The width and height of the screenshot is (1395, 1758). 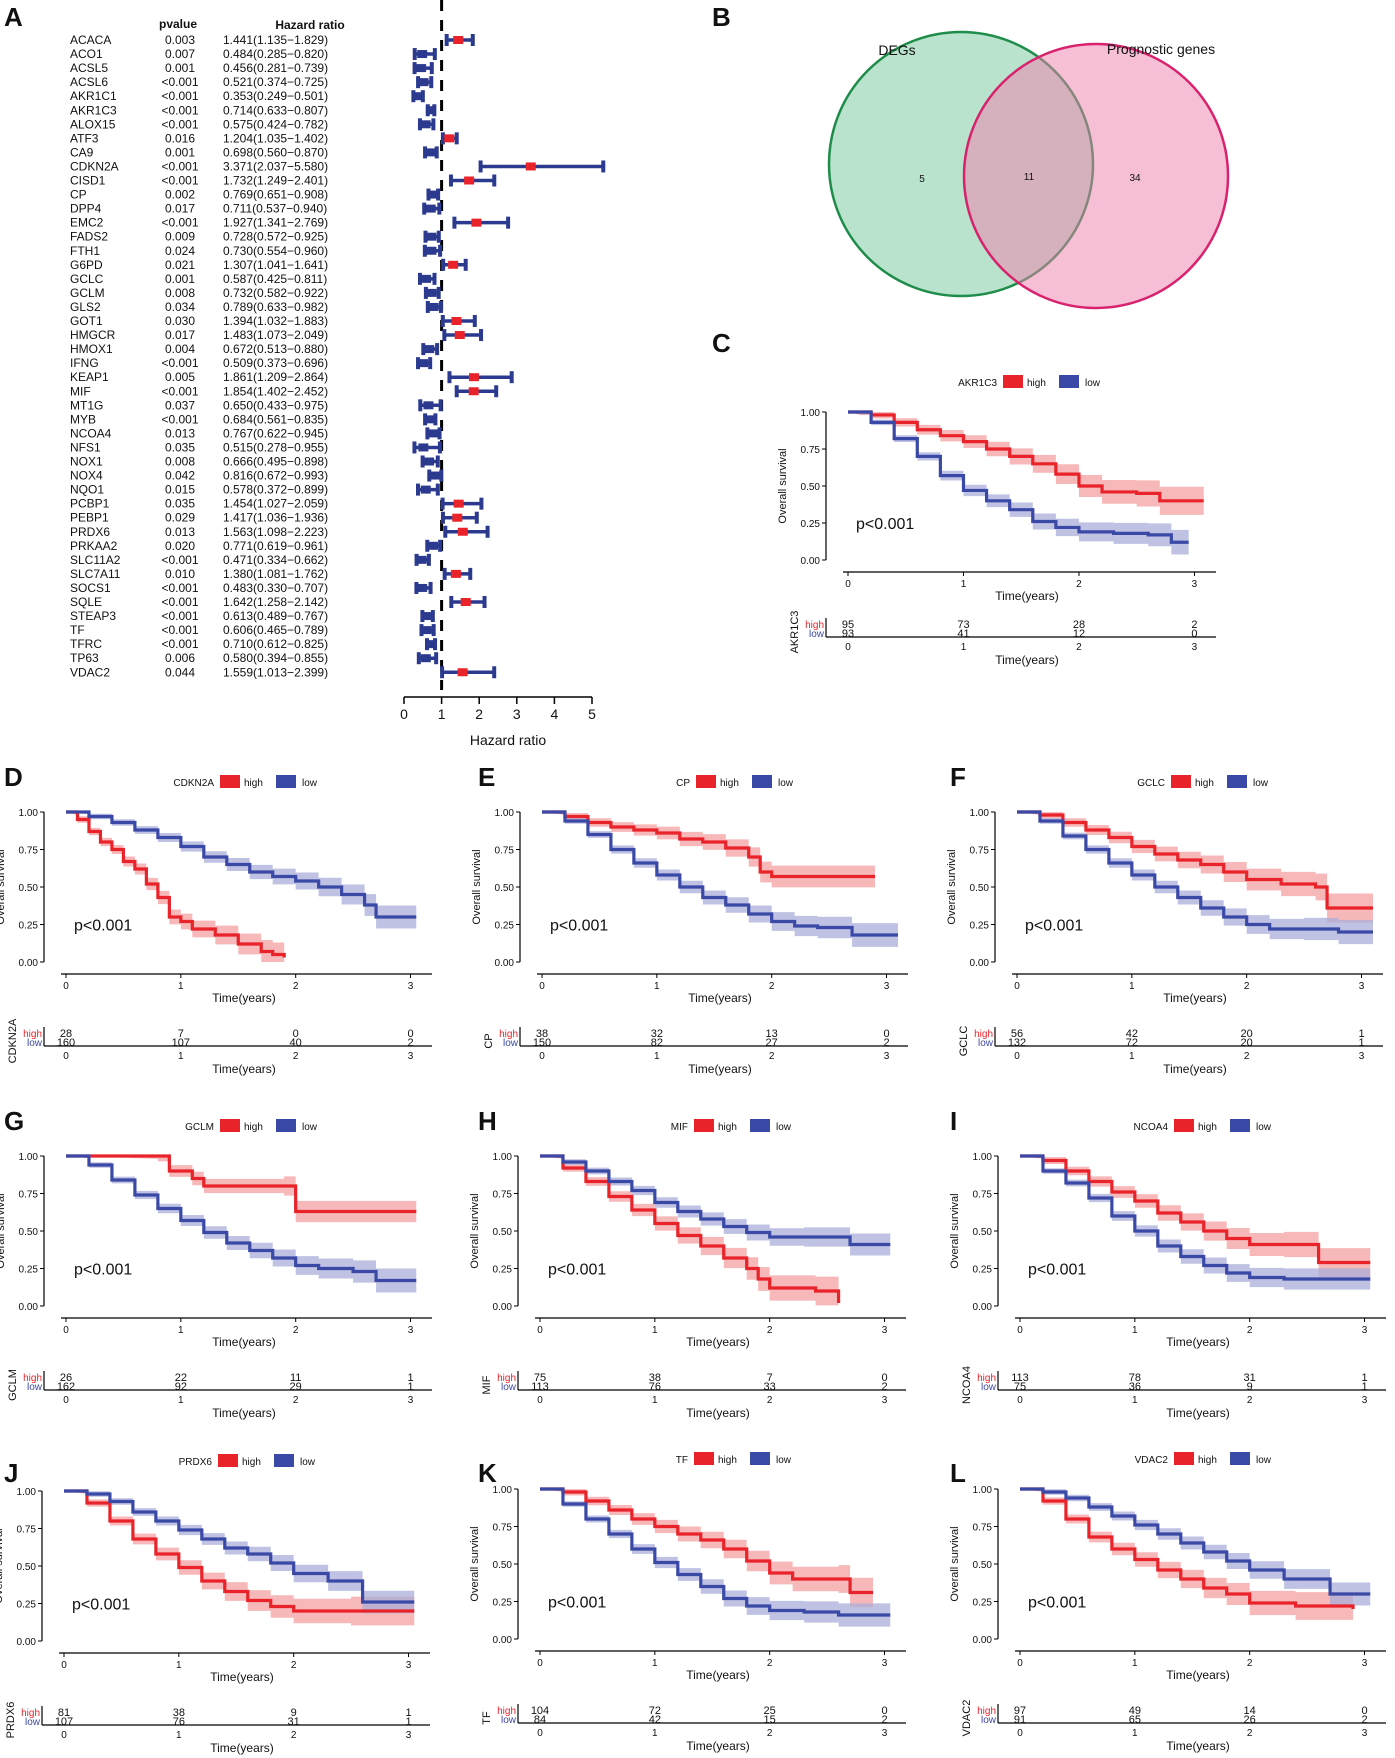 I want to click on km-ci-band-high, so click(x=239, y=1559).